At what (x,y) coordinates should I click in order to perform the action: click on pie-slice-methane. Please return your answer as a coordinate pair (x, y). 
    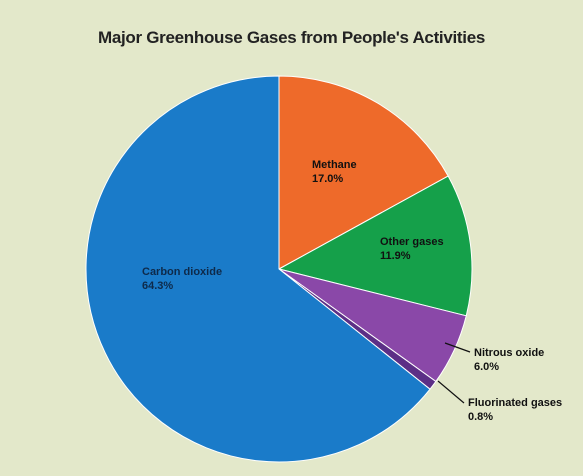
    Looking at the image, I should click on (363, 172).